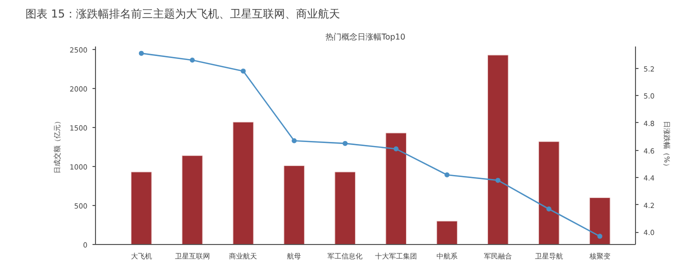 Image resolution: width=673 pixels, height=274 pixels. What do you see at coordinates (366, 37) in the screenshot?
I see `chart-subtitle: 热门概念日涨幅Top10` at bounding box center [366, 37].